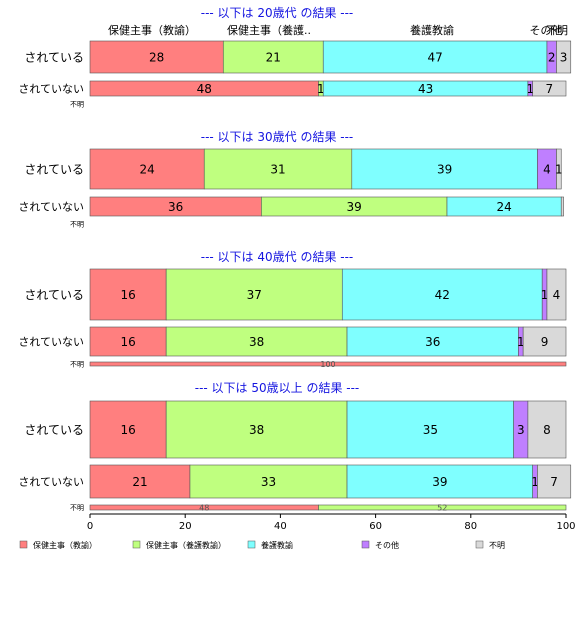  I want to click on panel-title: --- 以下は 30歳代 の結果 ---, so click(277, 137).